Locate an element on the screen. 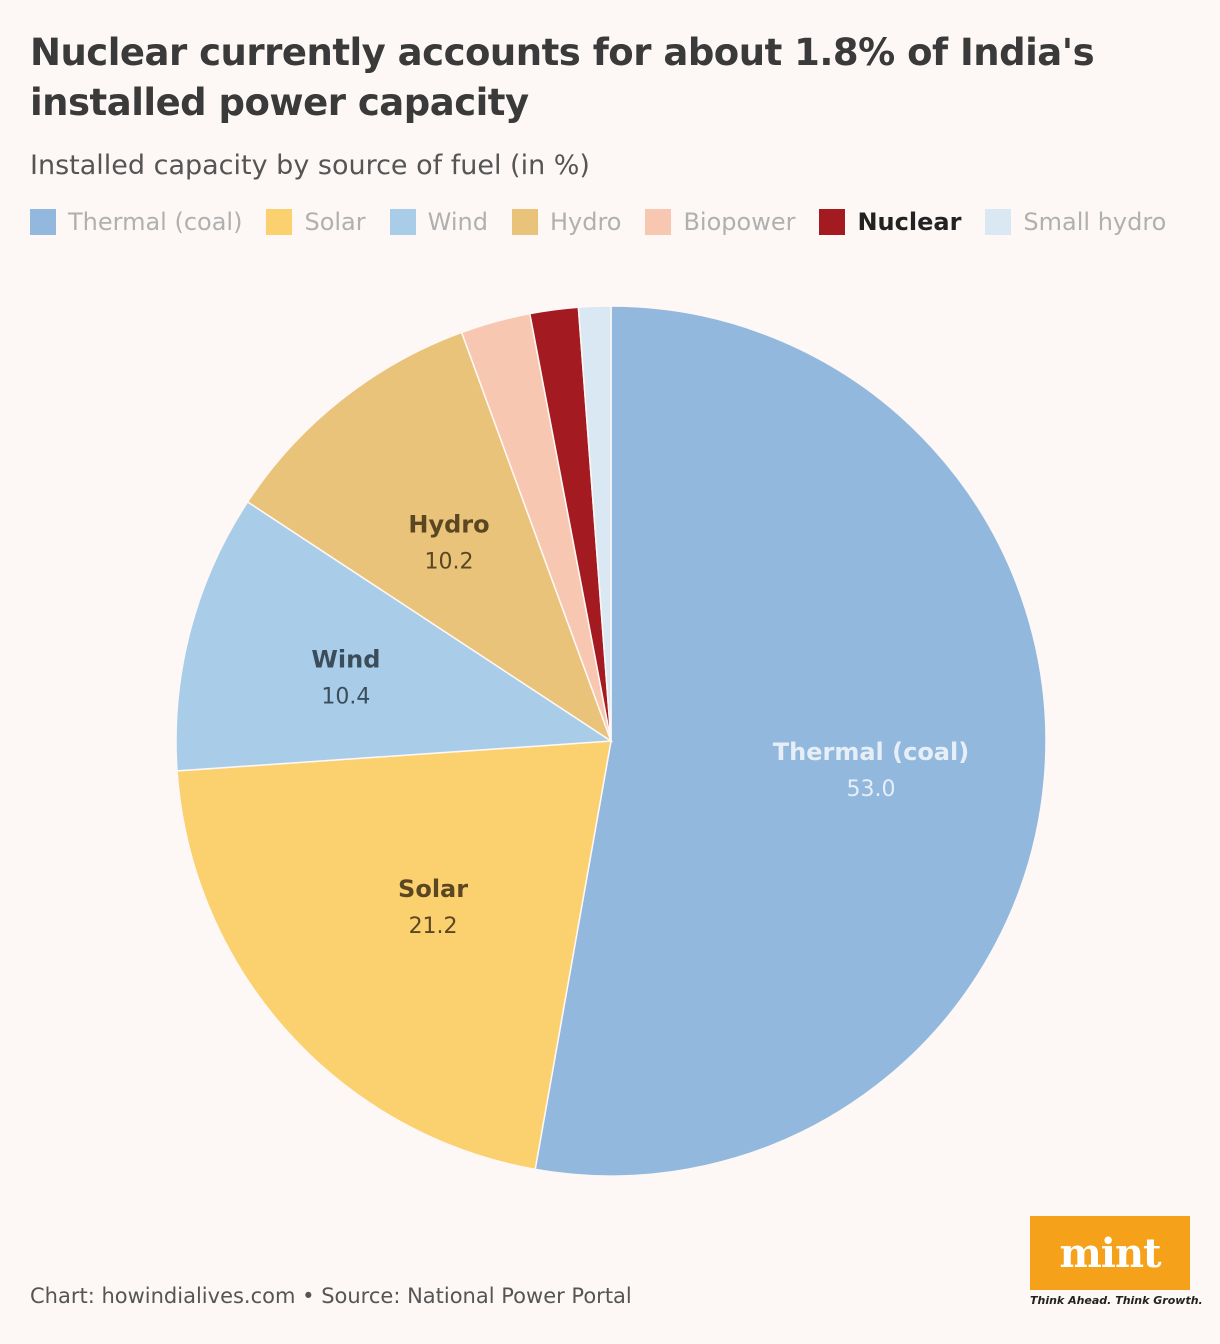  legend-item-nuclear: Nuclear is located at coordinates (890, 222).